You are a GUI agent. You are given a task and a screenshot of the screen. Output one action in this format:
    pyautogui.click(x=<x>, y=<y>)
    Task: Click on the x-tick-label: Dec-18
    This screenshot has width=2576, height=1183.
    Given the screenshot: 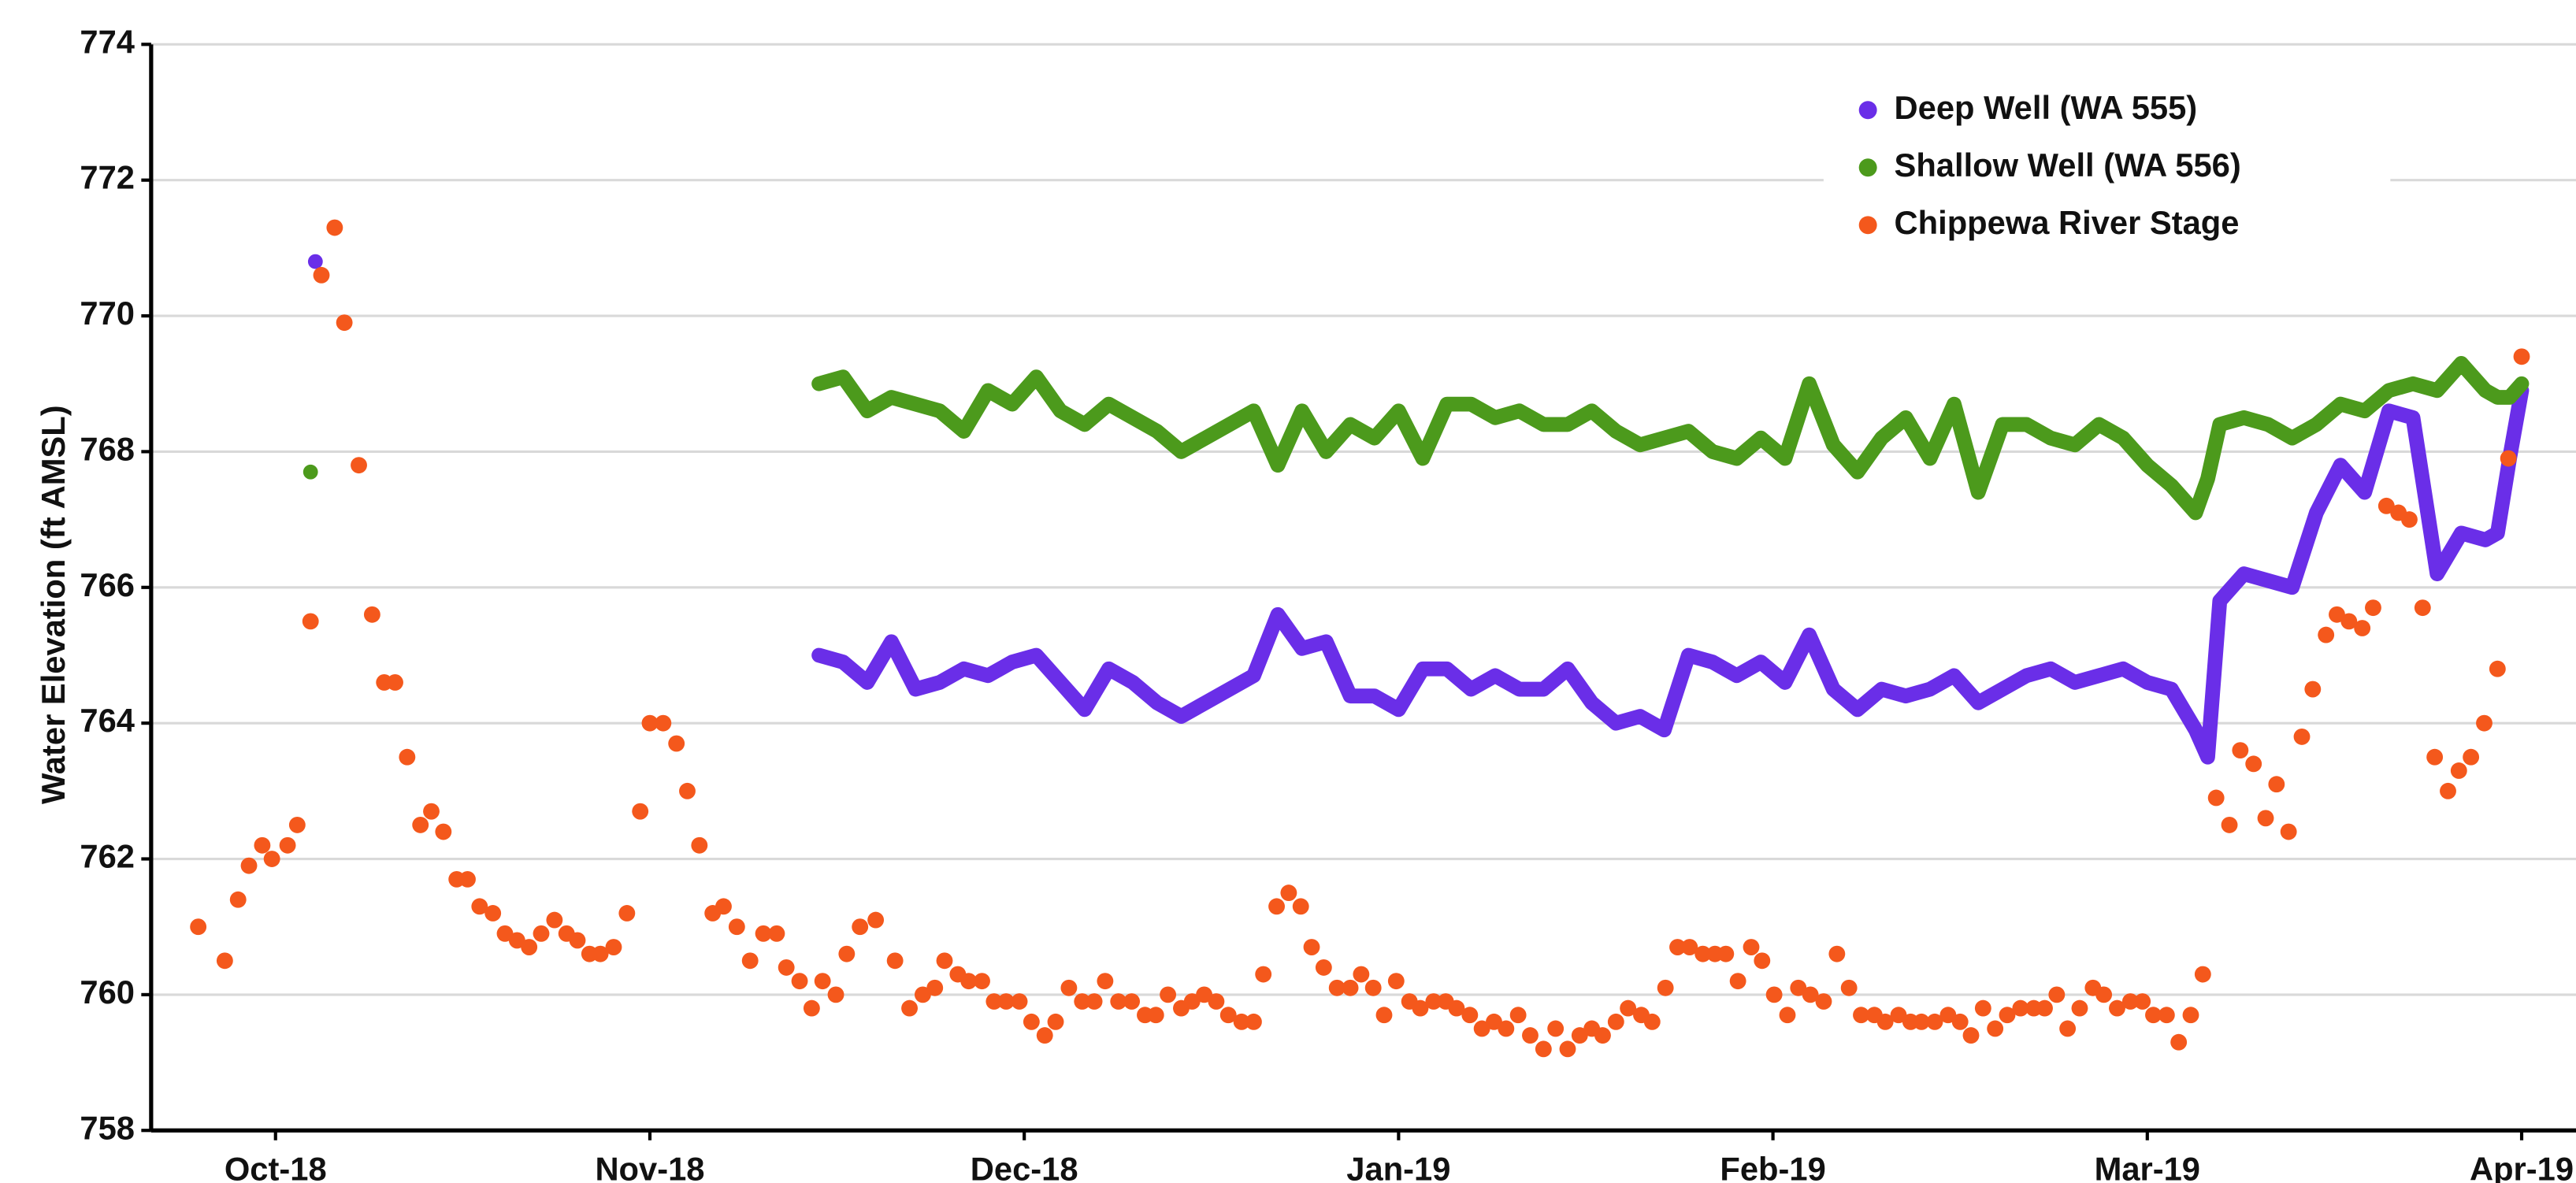 What is the action you would take?
    pyautogui.click(x=1024, y=1166)
    